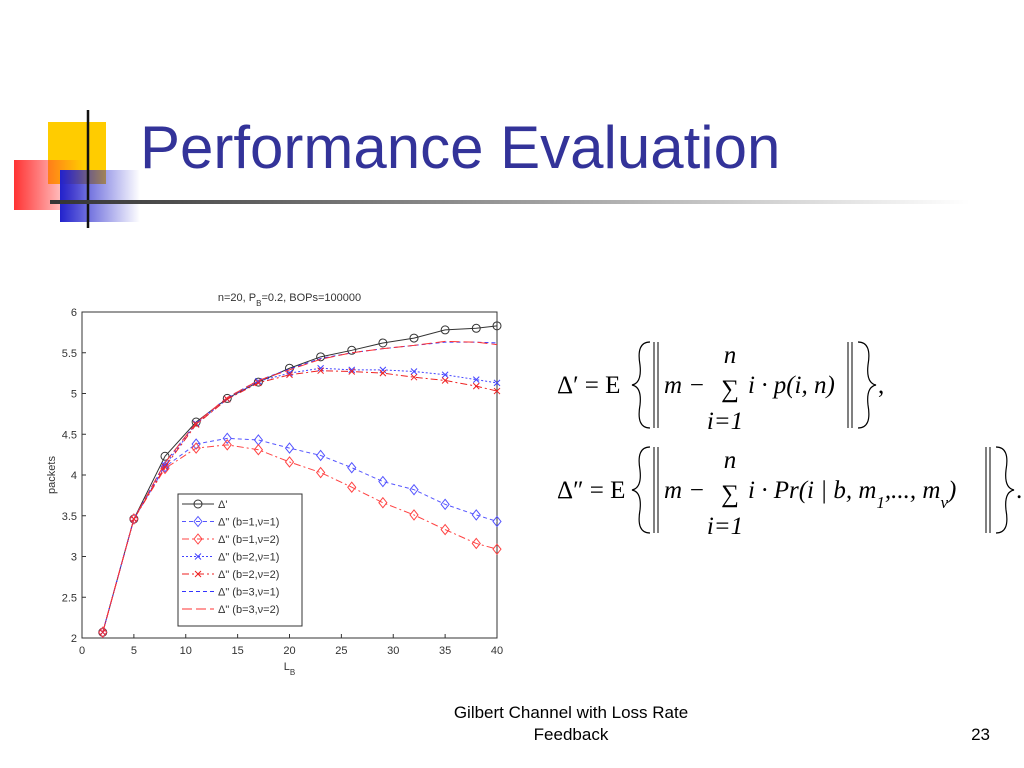  Describe the element at coordinates (287, 667) in the screenshot. I see `text-part: L` at that location.